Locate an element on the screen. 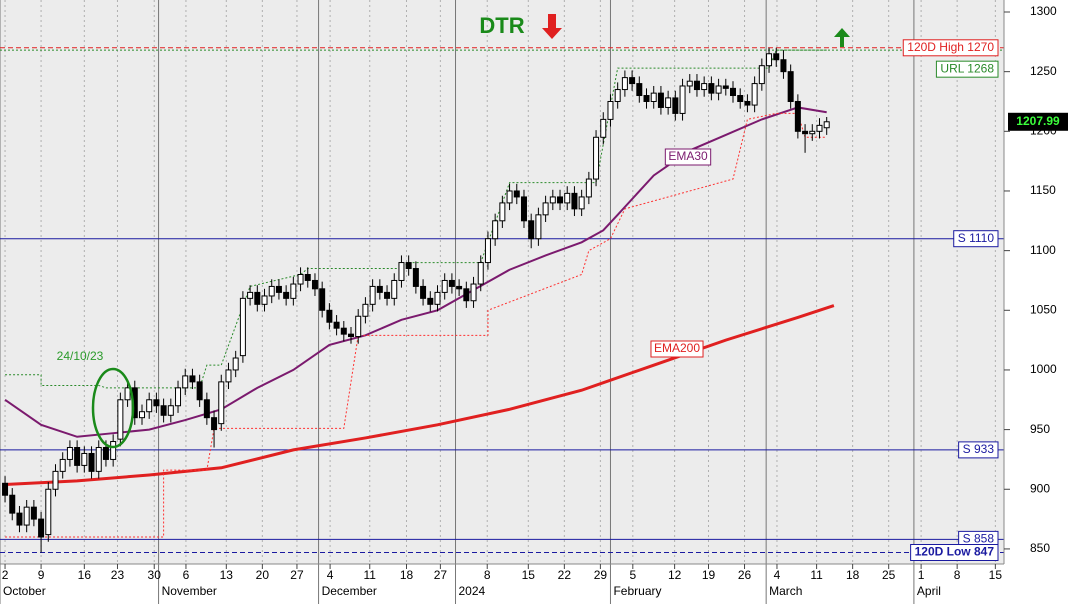  month-label: February is located at coordinates (637, 591).